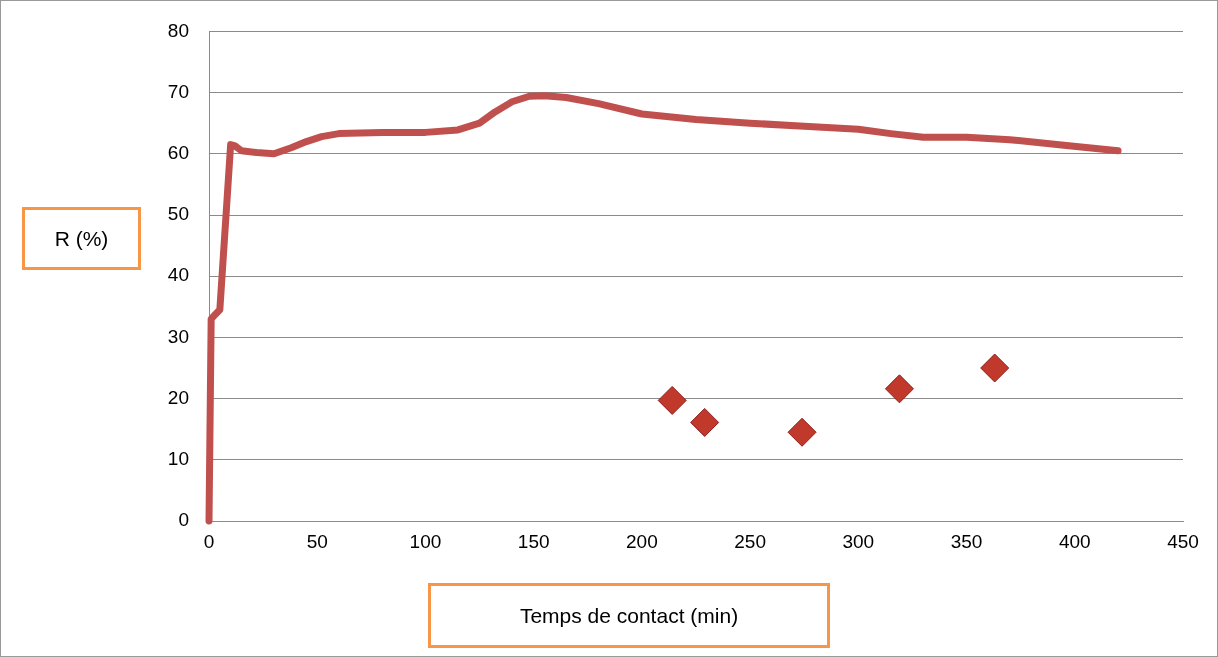 This screenshot has width=1218, height=657. Describe the element at coordinates (1074, 541) in the screenshot. I see `x-tick-label: 400` at that location.